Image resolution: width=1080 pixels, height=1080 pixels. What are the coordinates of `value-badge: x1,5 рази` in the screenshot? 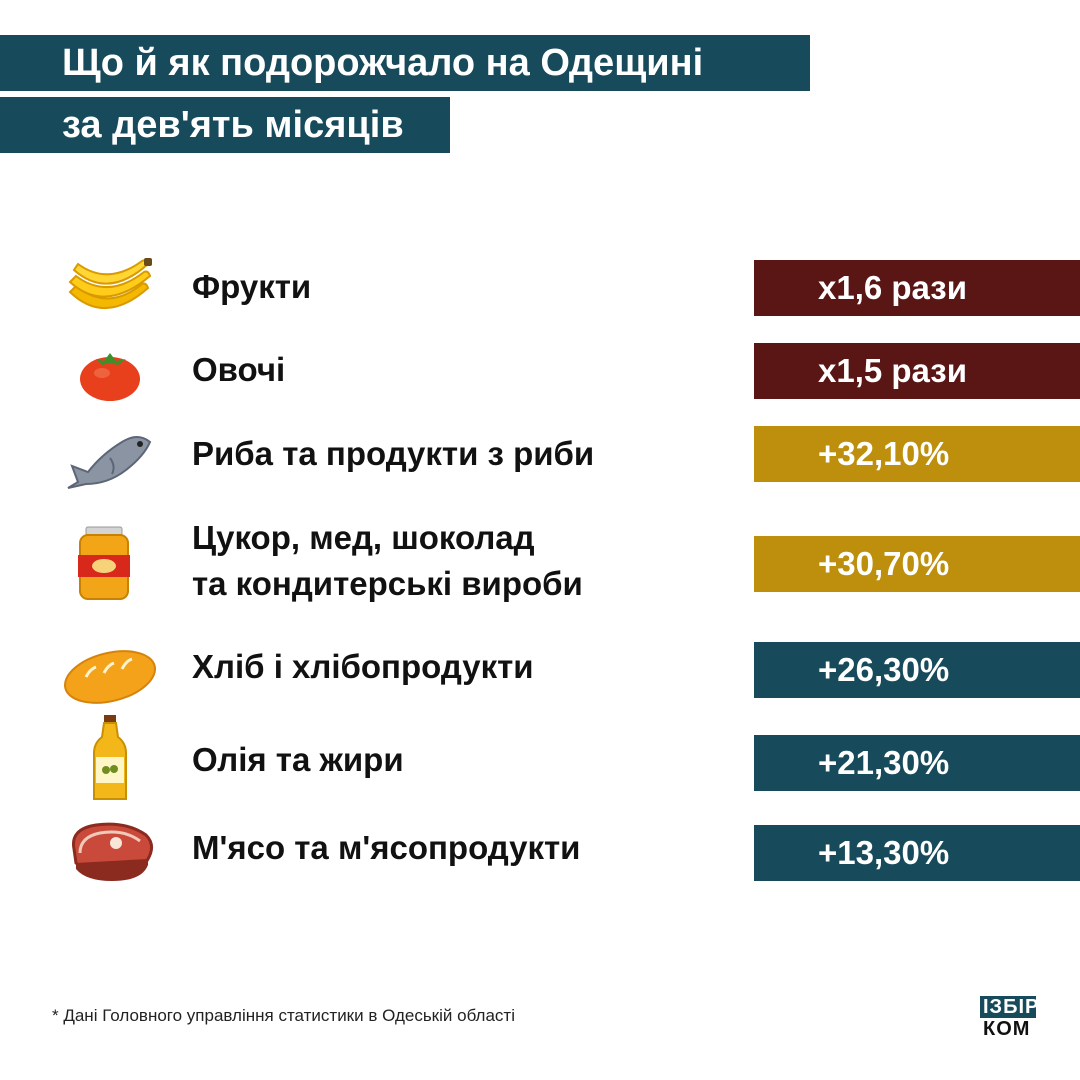 It's located at (917, 371).